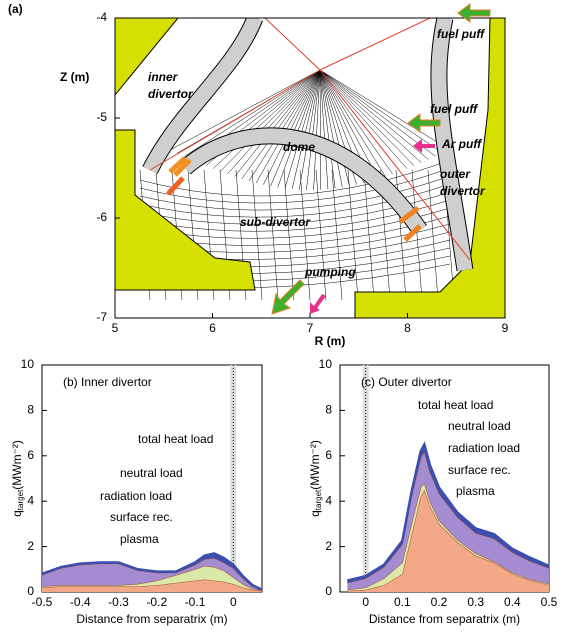 This screenshot has height=636, width=567. What do you see at coordinates (310, 328) in the screenshot?
I see `x-tick-label: 7` at bounding box center [310, 328].